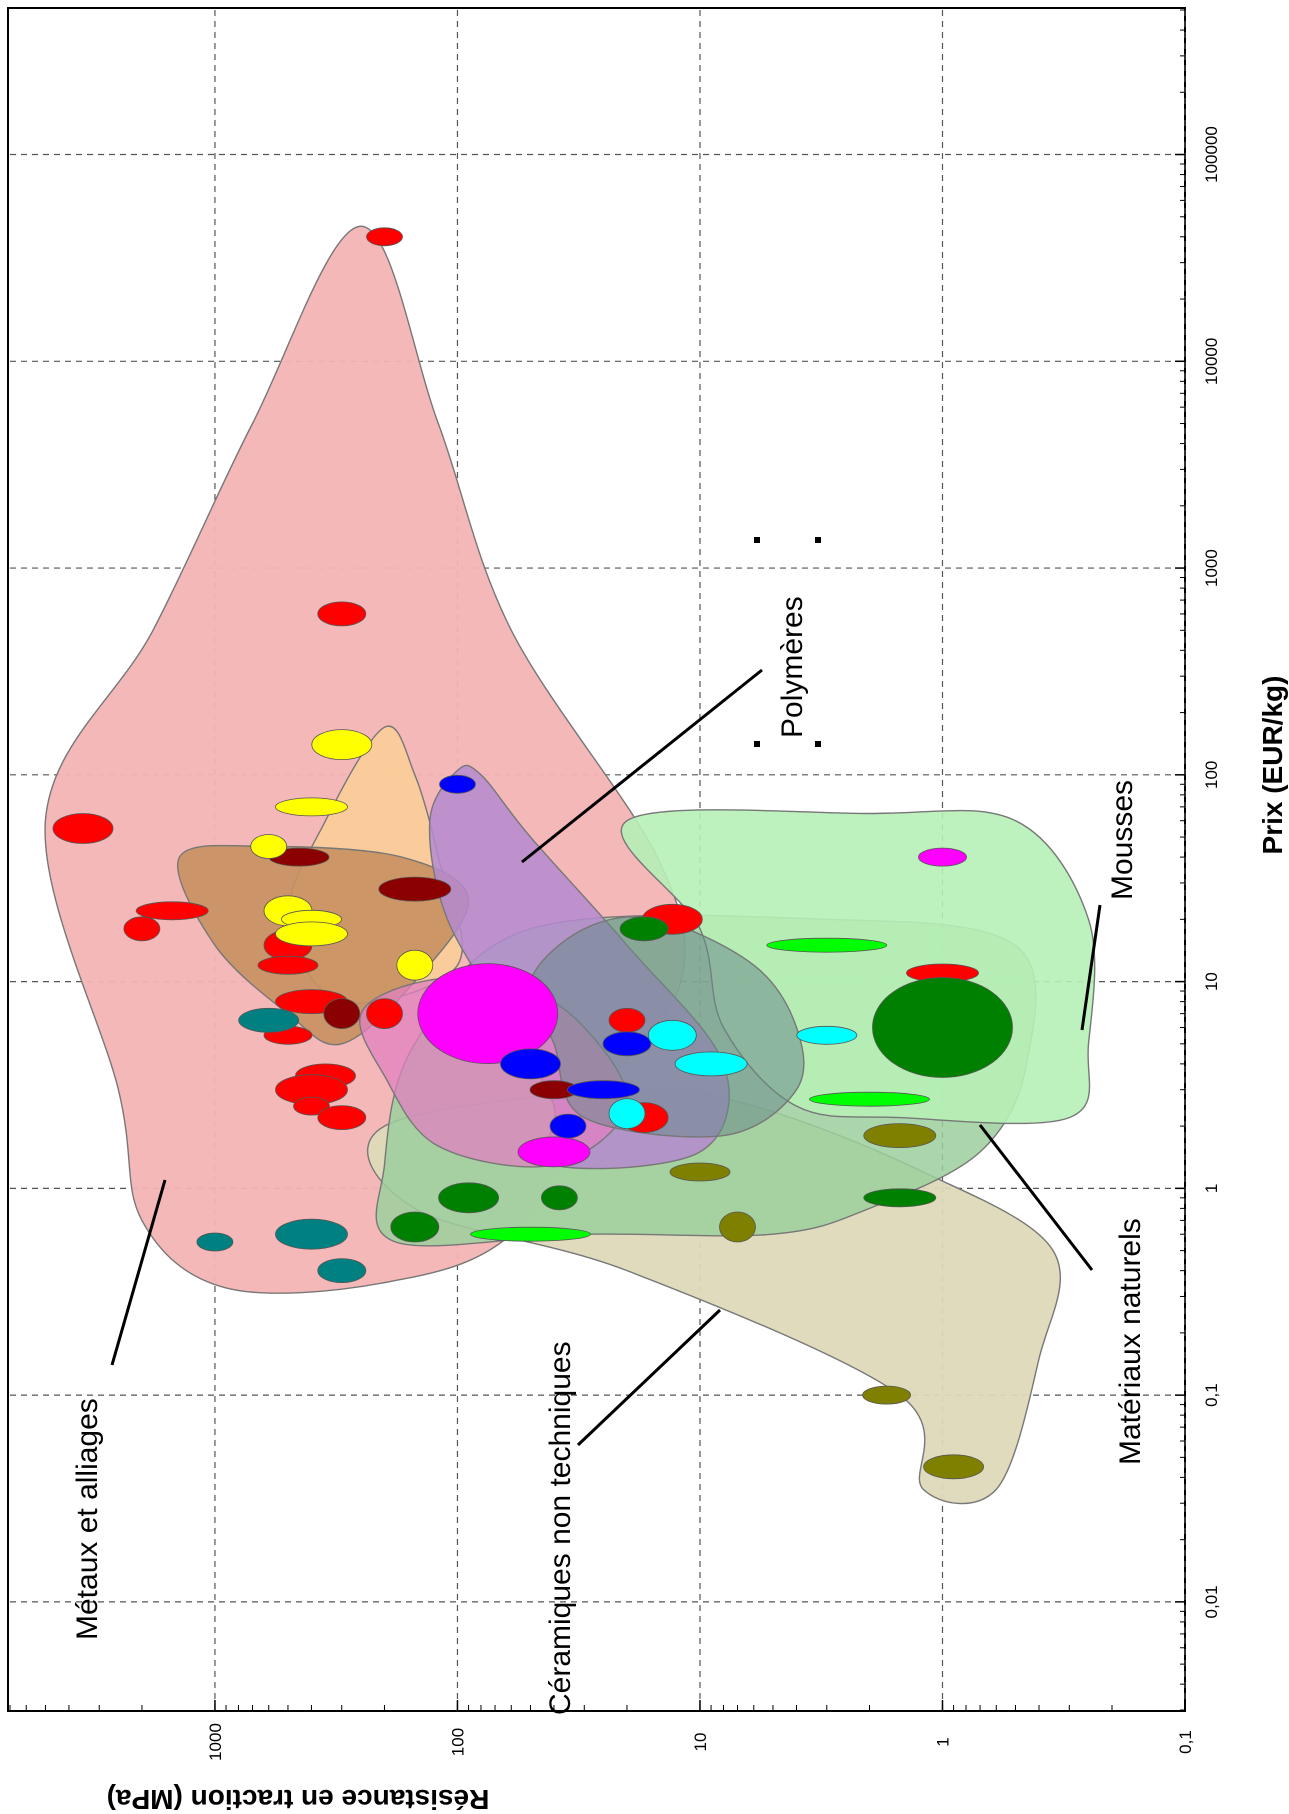 The width and height of the screenshot is (1289, 1814). I want to click on label-polymeres: Polymères, so click(792, 667).